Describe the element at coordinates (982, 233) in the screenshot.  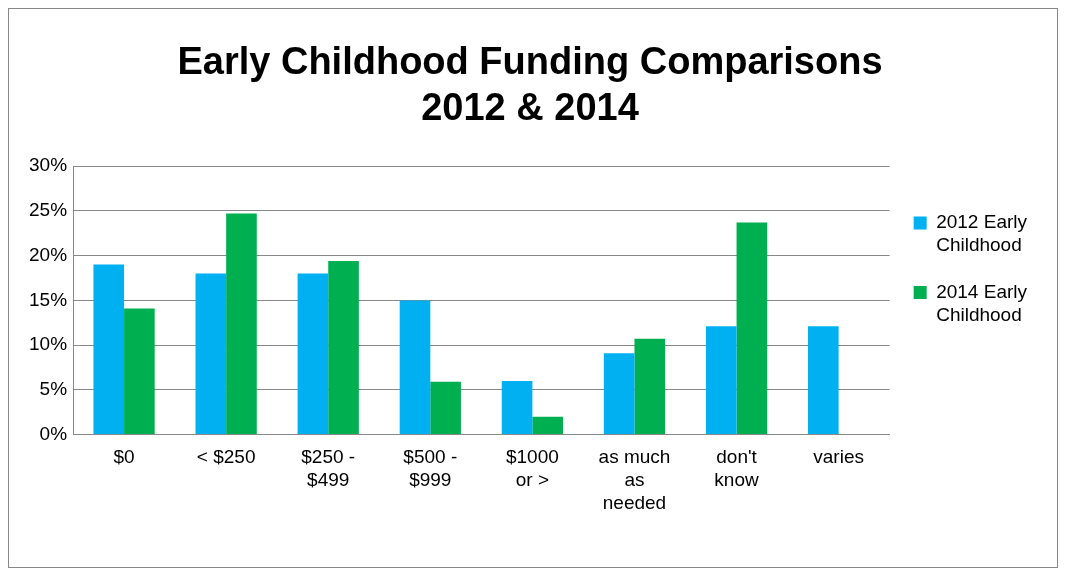
I see `legend-label: 2012 Early Childhood` at that location.